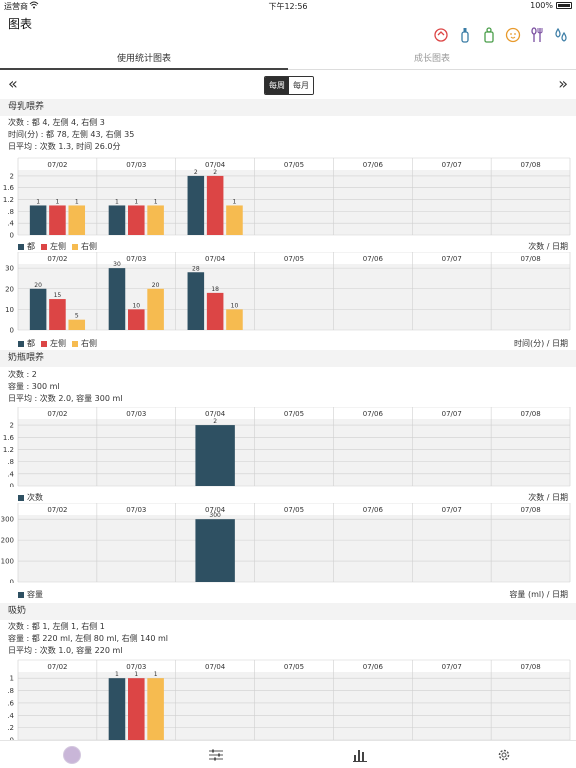 The width and height of the screenshot is (576, 768). I want to click on bottle-section-title: 奶瓶喂养, so click(288, 358).